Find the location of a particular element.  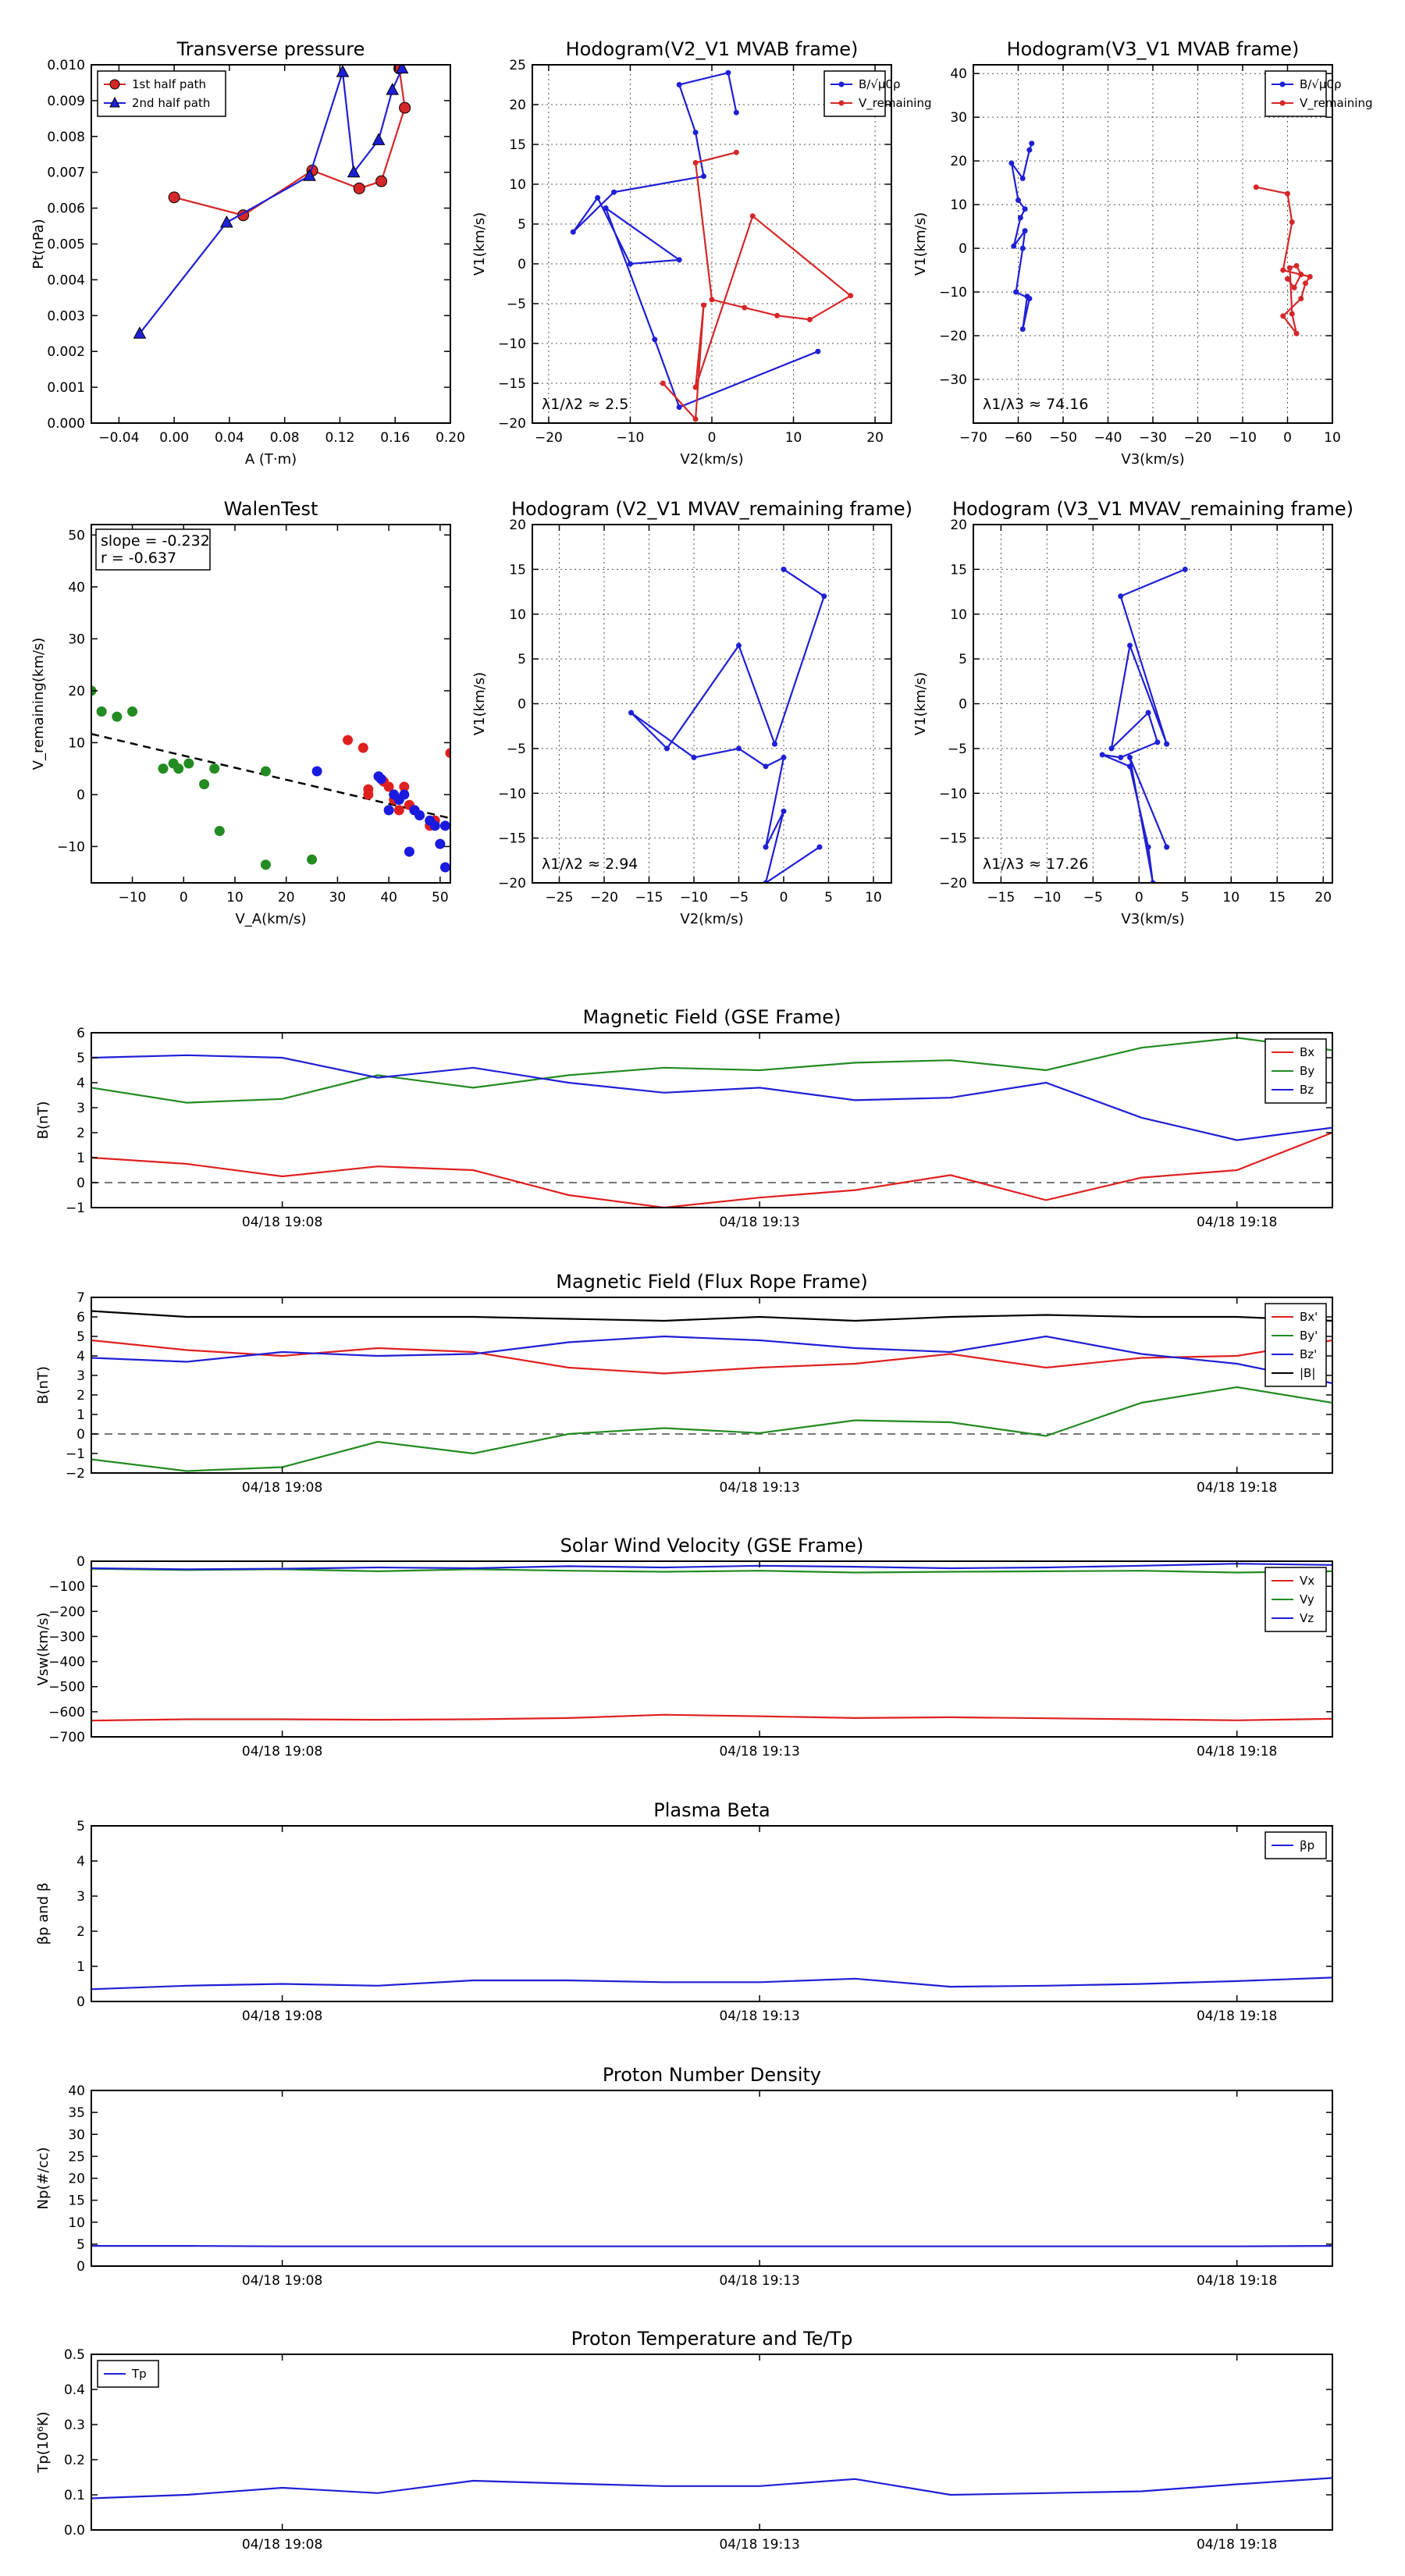

y-tick-label: 50 is located at coordinates (76, 535).